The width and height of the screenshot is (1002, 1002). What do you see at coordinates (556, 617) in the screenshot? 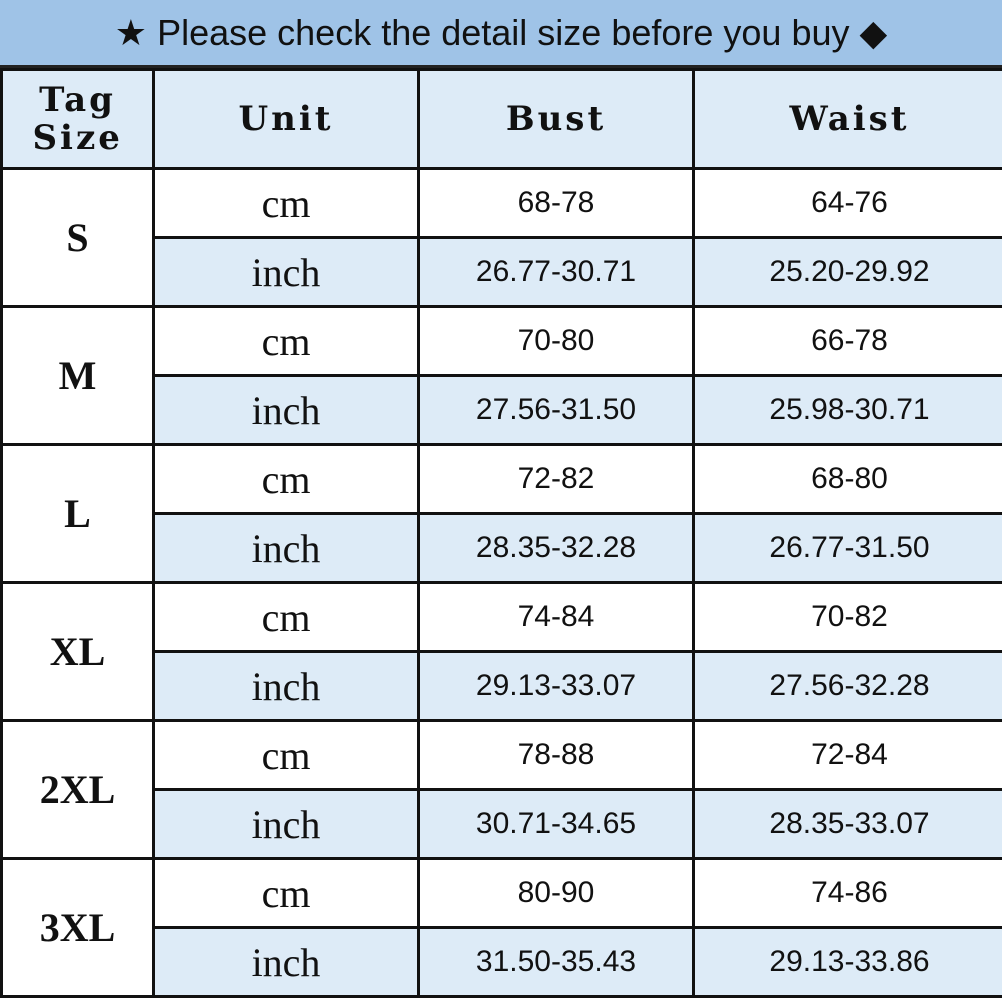
I see `bust-cell: 74-84` at bounding box center [556, 617].